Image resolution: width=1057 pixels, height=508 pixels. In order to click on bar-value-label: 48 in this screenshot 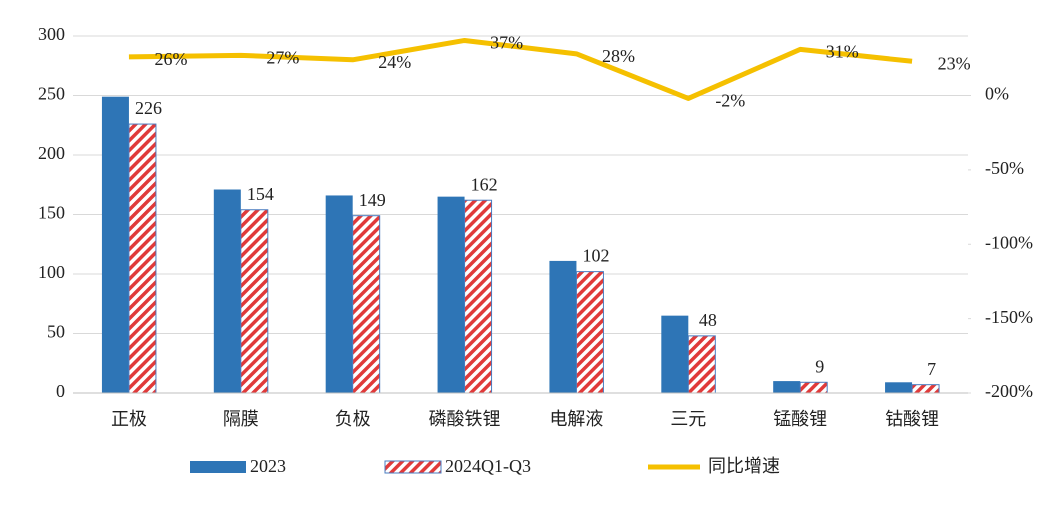, I will do `click(708, 320)`.